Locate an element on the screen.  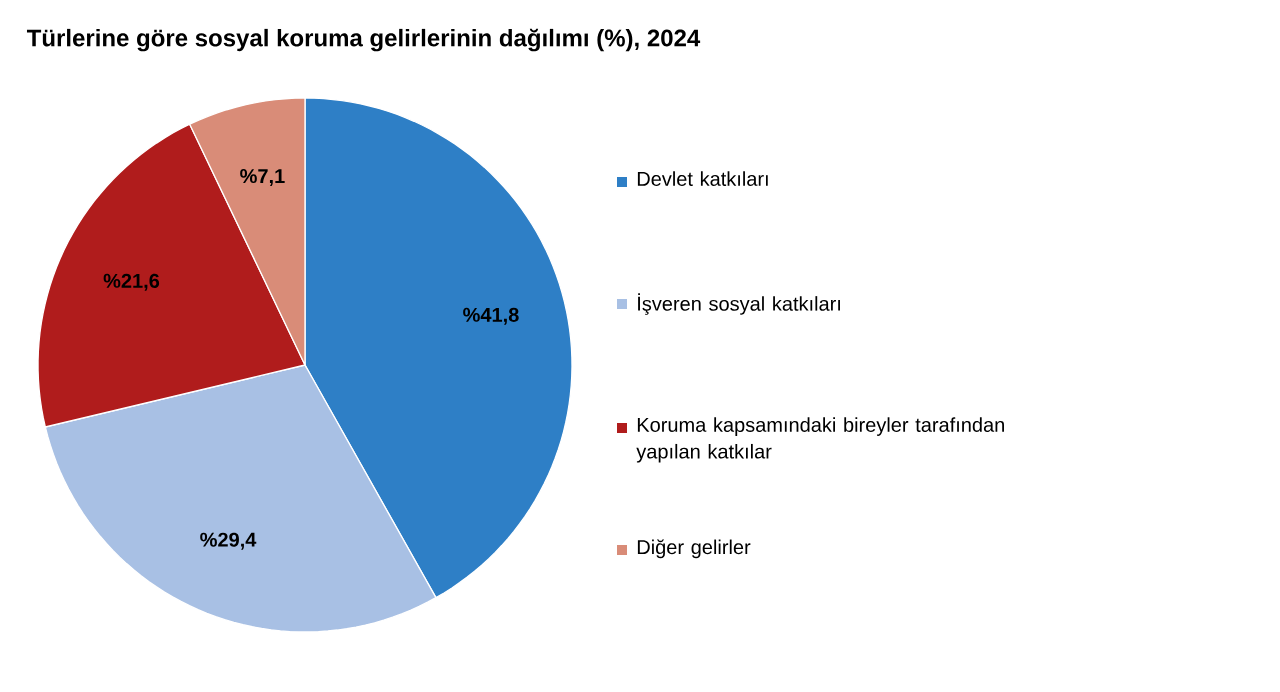
data-label: %7,1 is located at coordinates (262, 178).